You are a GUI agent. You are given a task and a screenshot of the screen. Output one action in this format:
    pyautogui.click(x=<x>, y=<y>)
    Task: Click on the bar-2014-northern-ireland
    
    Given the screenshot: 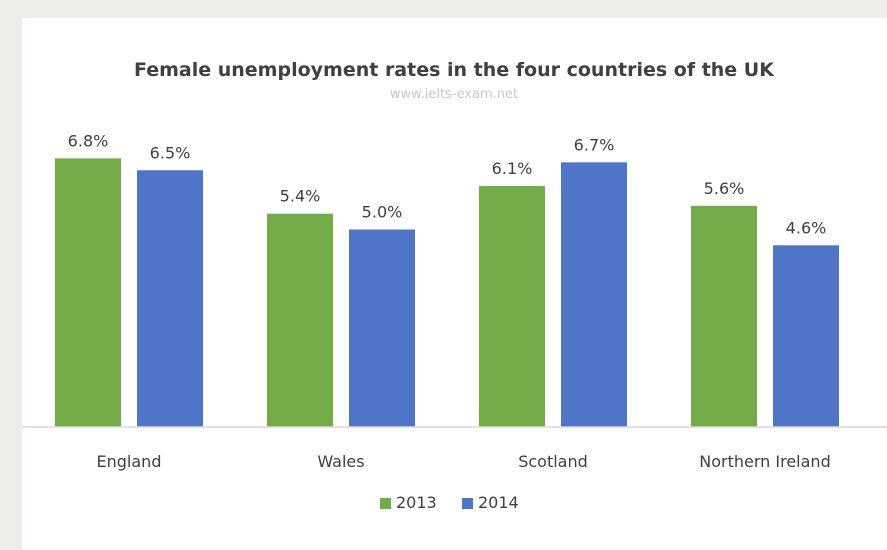 What is the action you would take?
    pyautogui.click(x=806, y=336)
    